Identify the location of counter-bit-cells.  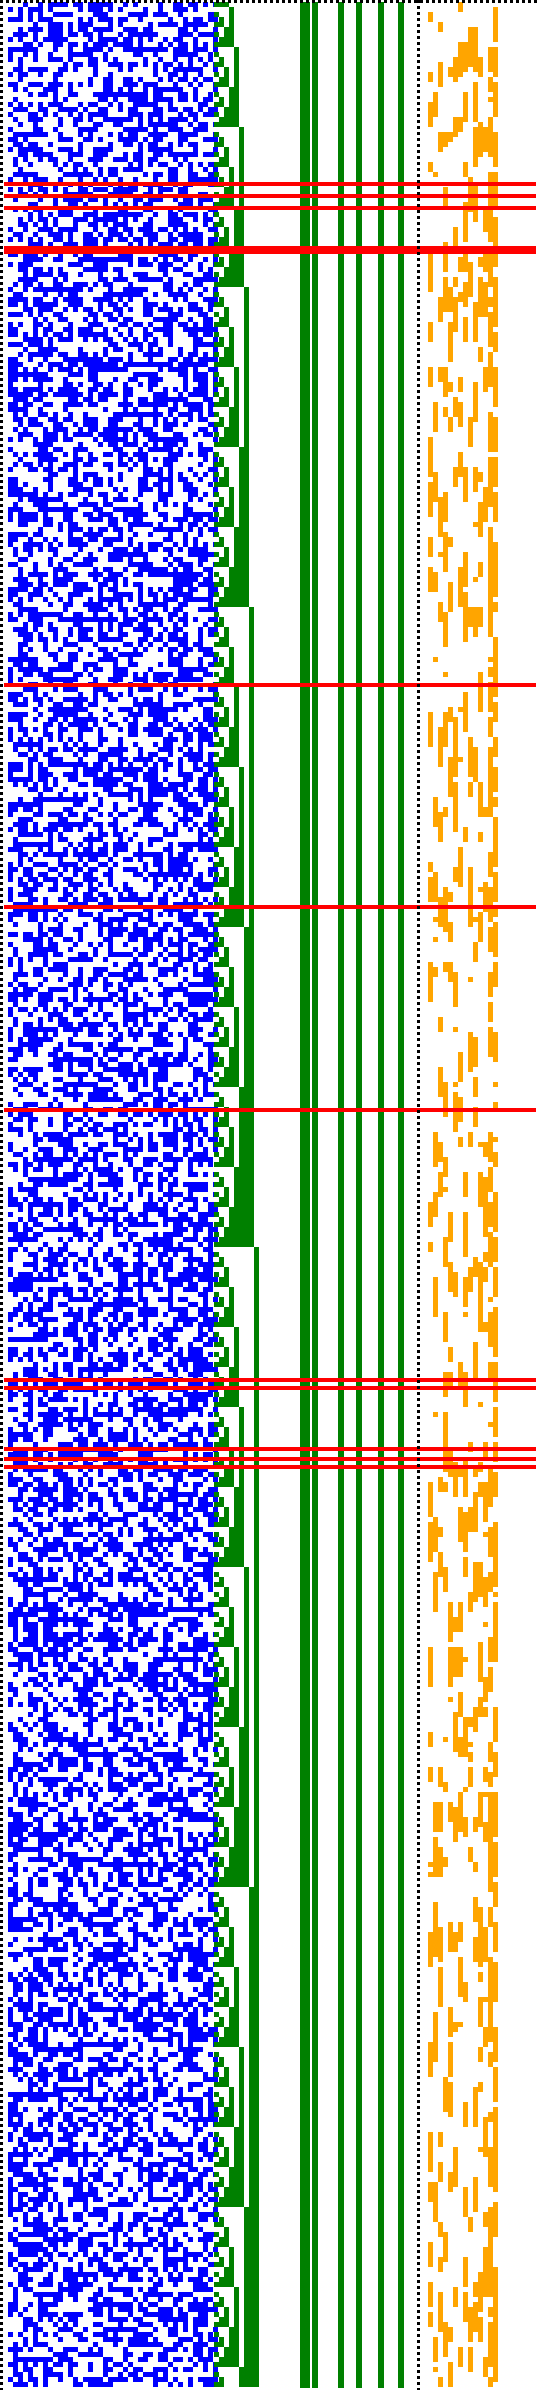
(236, 1194).